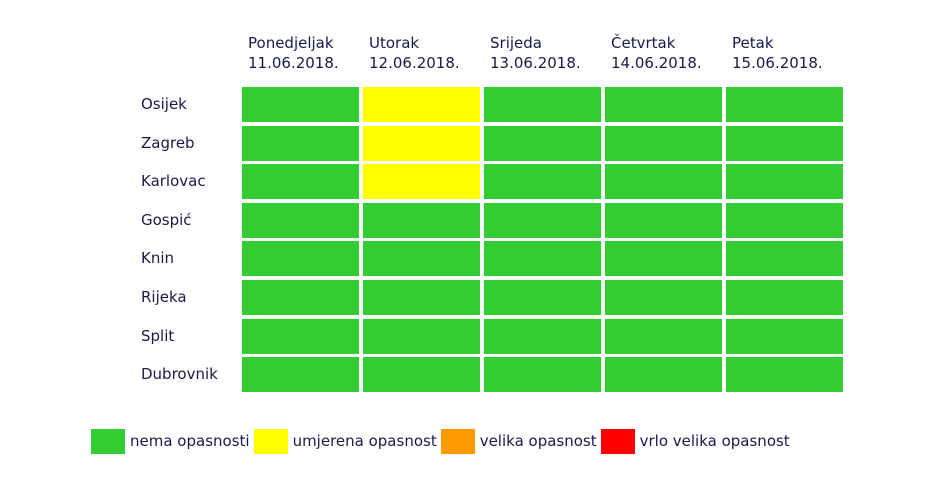  Describe the element at coordinates (179, 374) in the screenshot. I see `city-label: Dubrovnik` at that location.